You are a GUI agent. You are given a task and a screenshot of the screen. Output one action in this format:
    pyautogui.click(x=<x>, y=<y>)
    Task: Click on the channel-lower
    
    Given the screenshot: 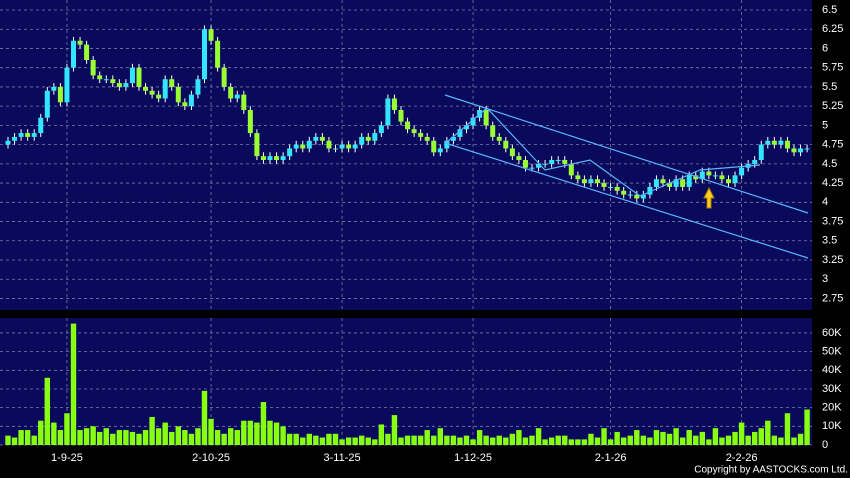 What is the action you would take?
    pyautogui.click(x=626, y=200)
    